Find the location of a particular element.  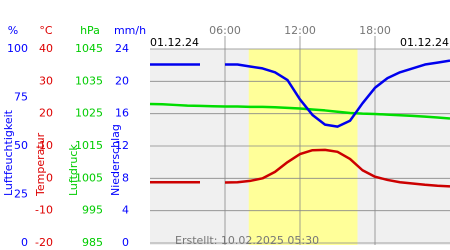

x-tick-label: 06:00 is located at coordinates (225, 30).